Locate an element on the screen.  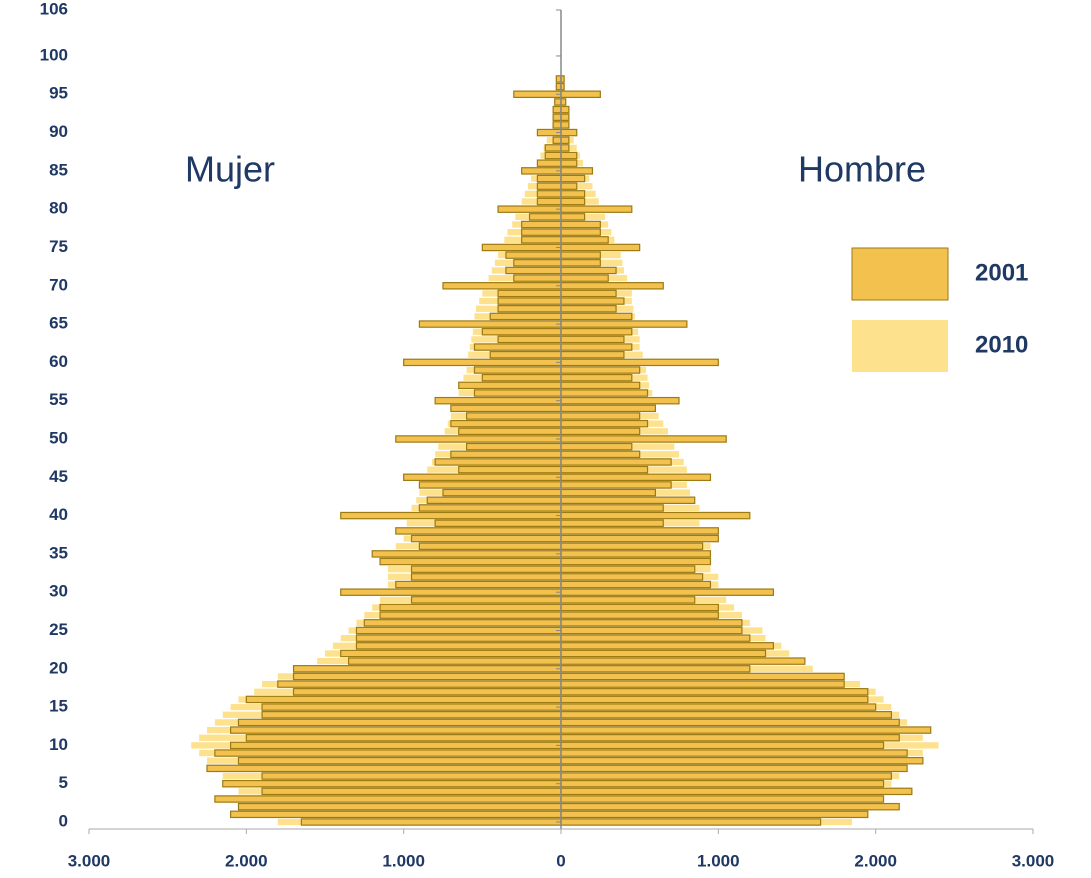
legend-label: 2010 is located at coordinates (1001, 344).